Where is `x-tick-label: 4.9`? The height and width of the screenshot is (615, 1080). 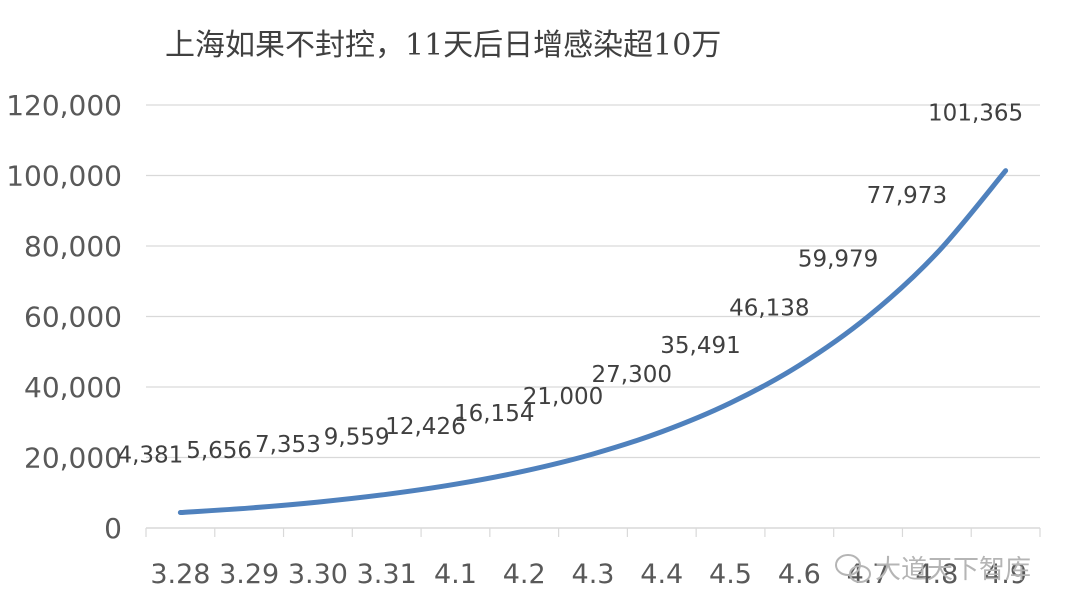 x-tick-label: 4.9 is located at coordinates (1005, 574).